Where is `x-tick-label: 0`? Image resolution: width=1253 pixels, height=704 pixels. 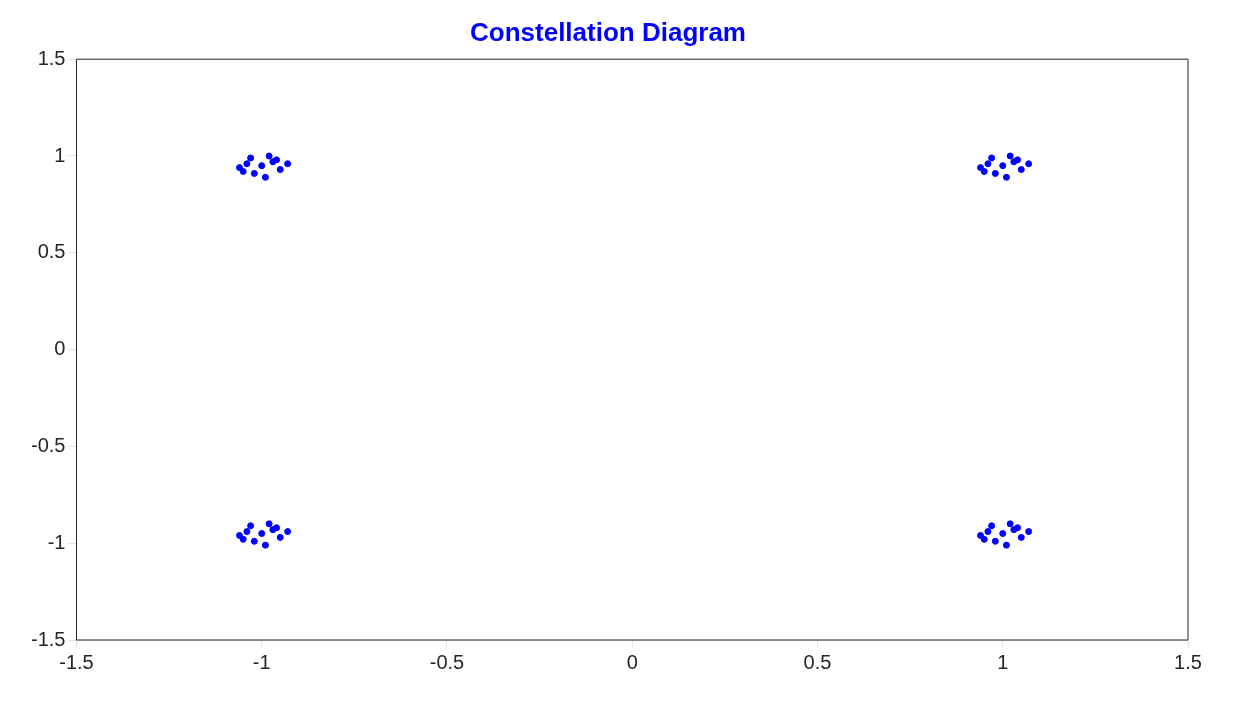
x-tick-label: 0 is located at coordinates (632, 661).